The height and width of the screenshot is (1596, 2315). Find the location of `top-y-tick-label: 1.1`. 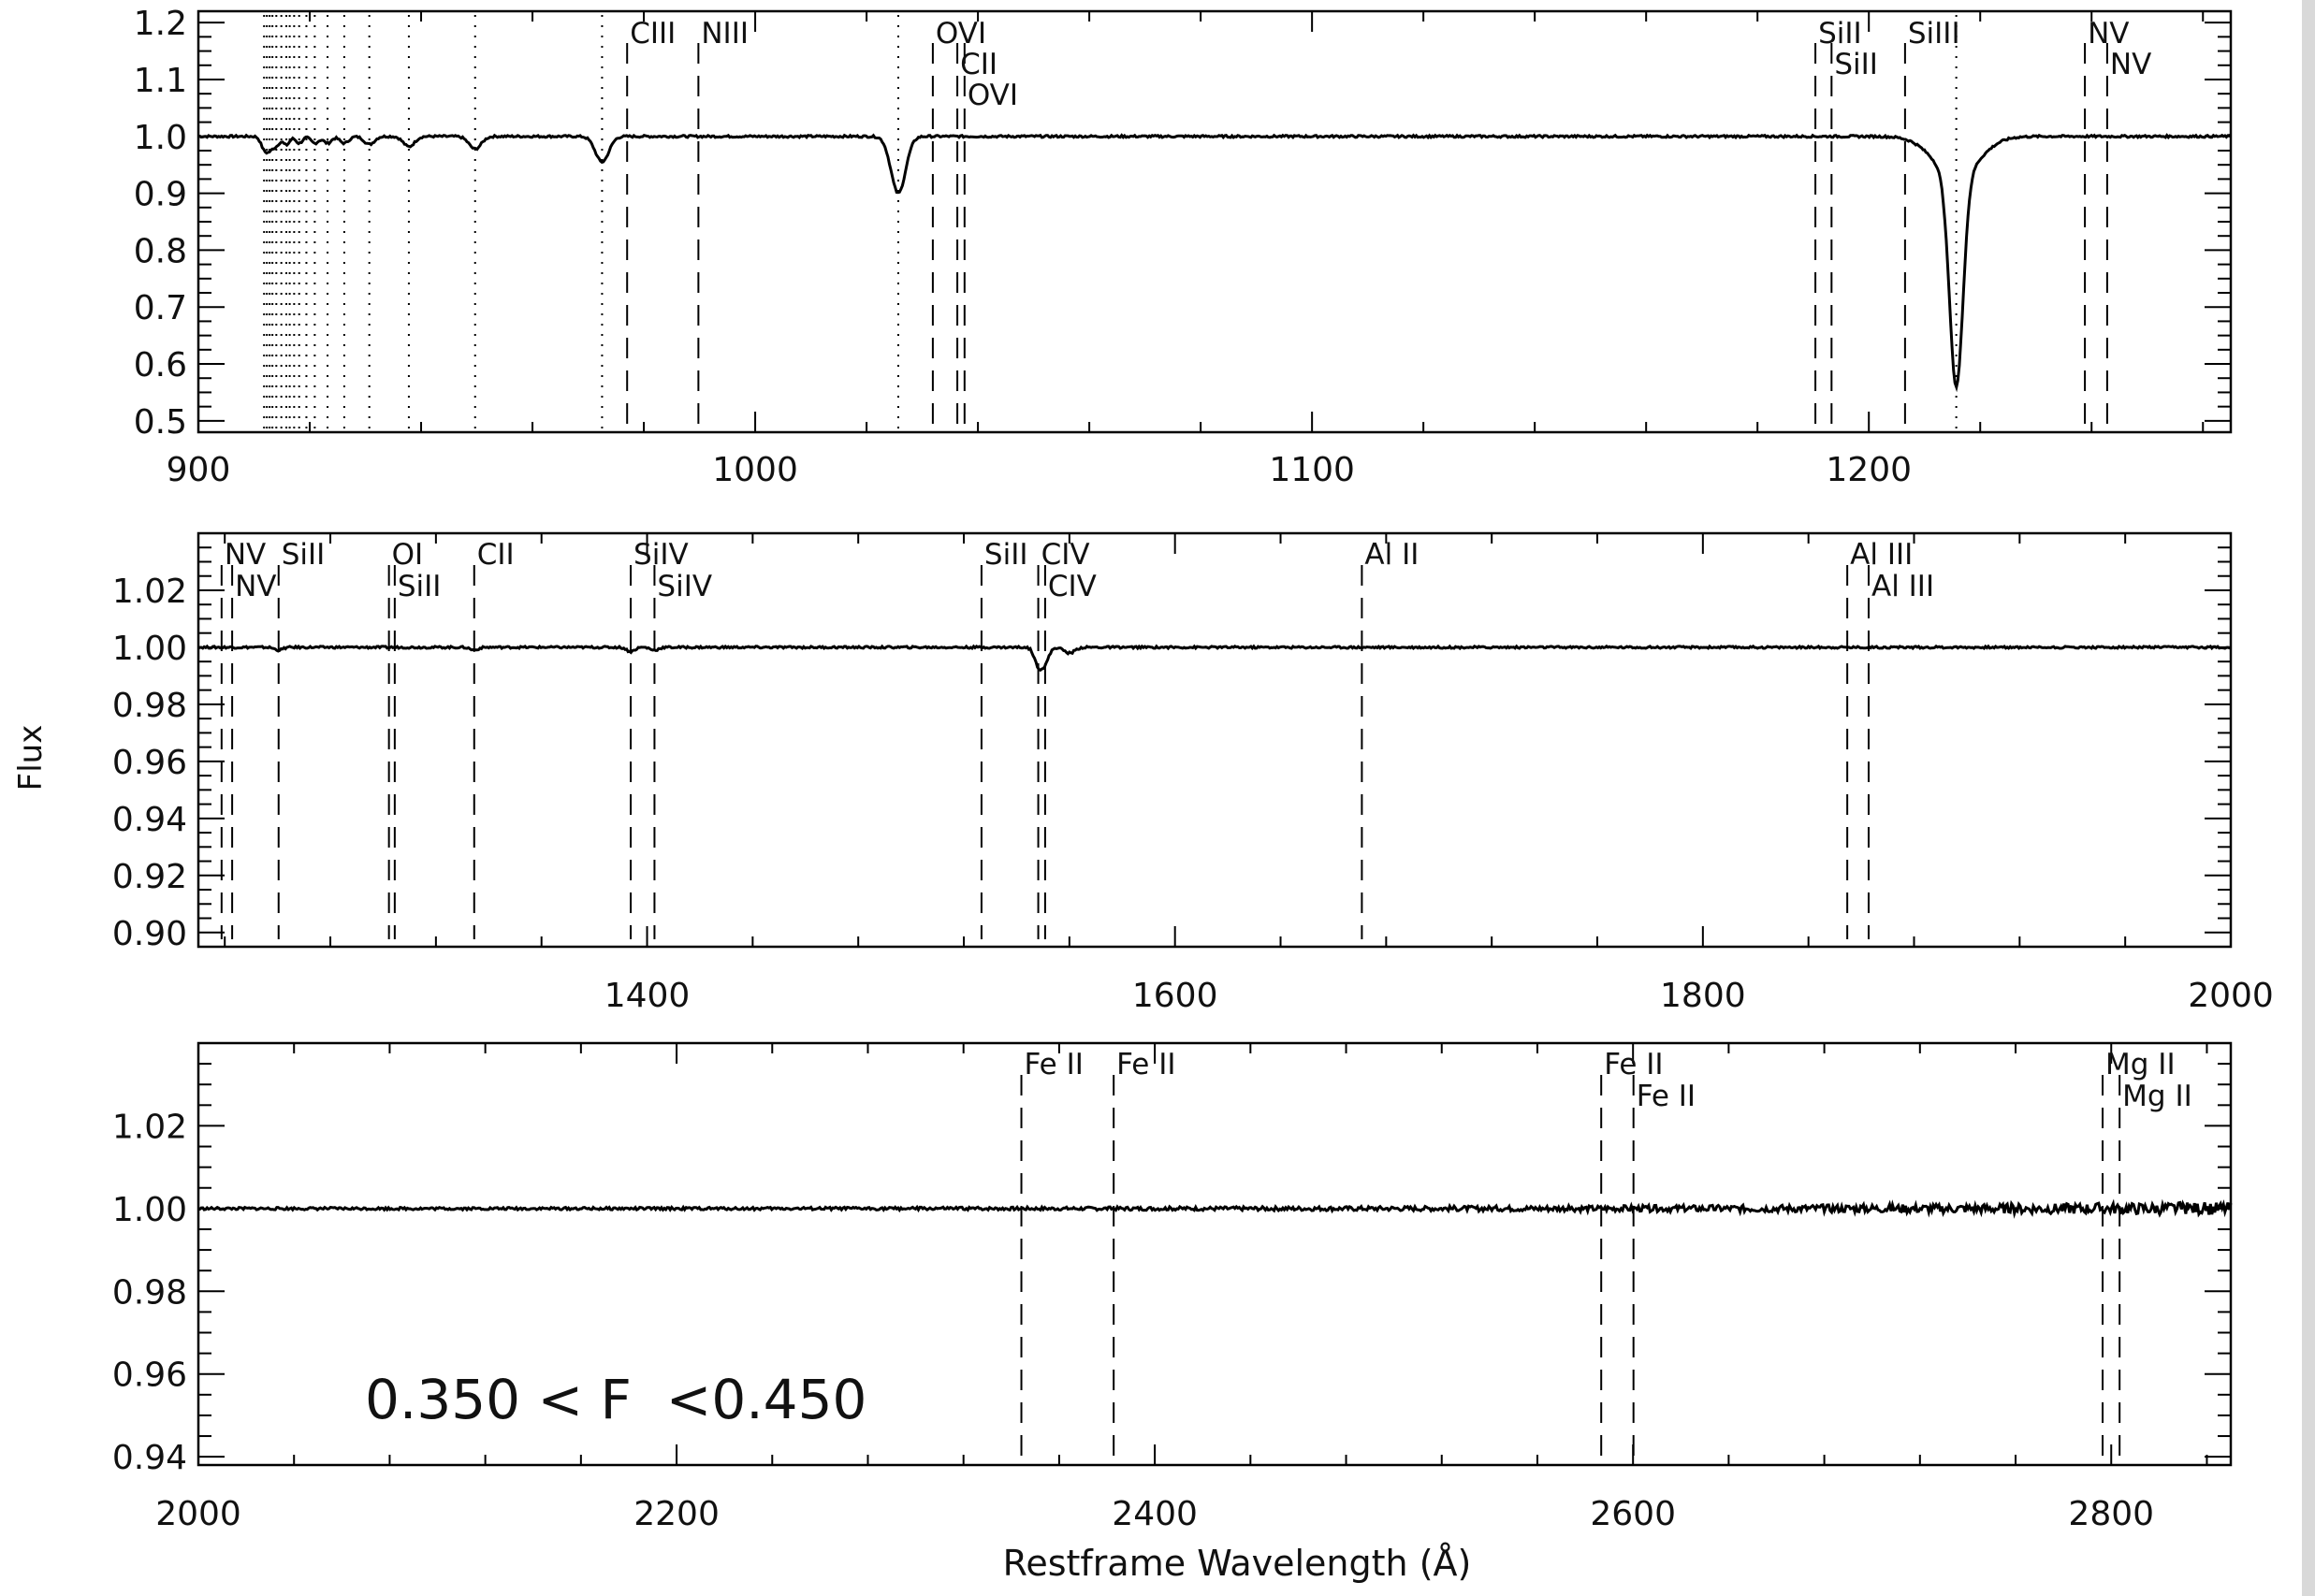

top-y-tick-label: 1.1 is located at coordinates (161, 81).